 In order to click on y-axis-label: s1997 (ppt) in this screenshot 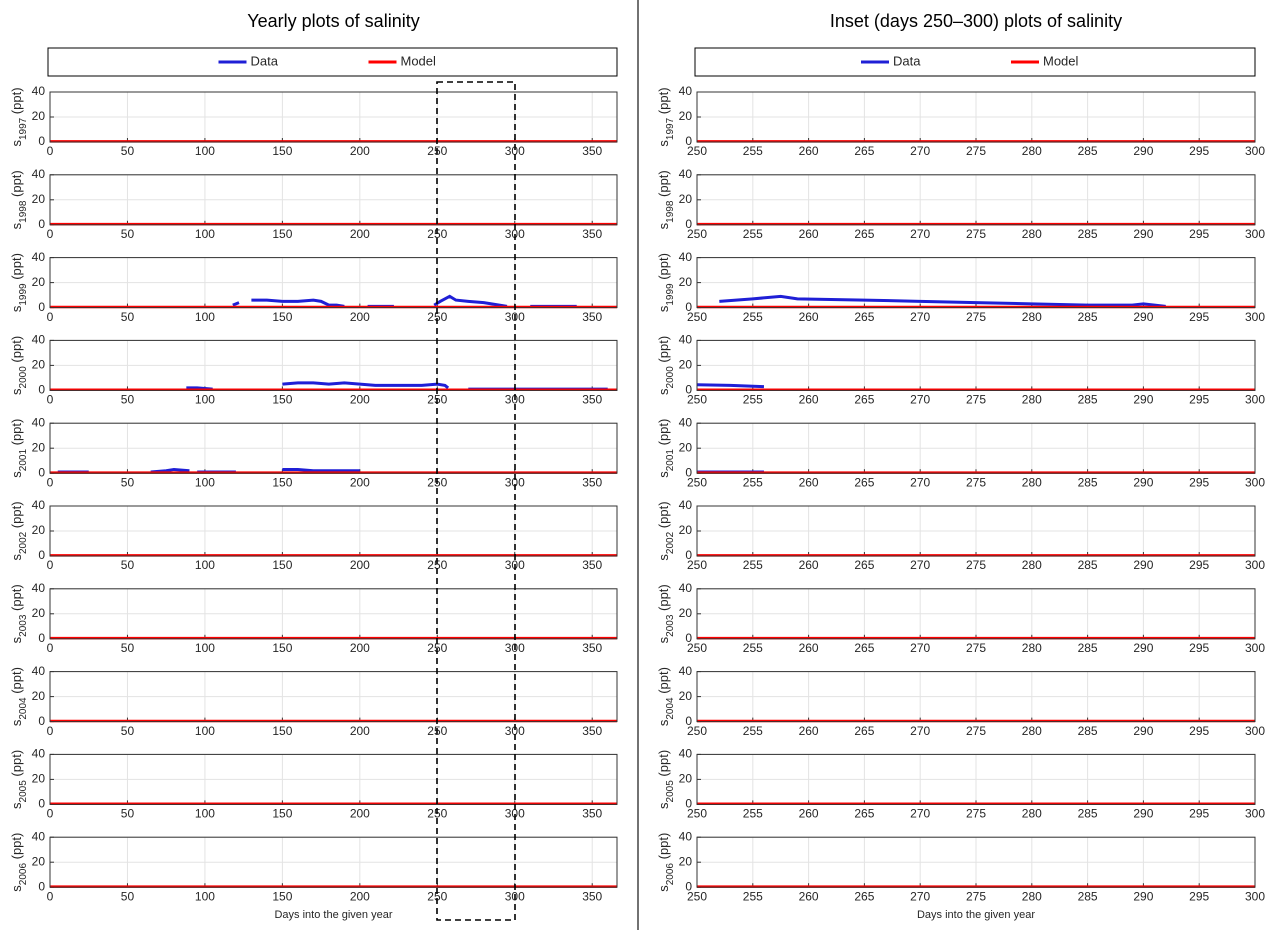, I will do `click(19, 116)`.